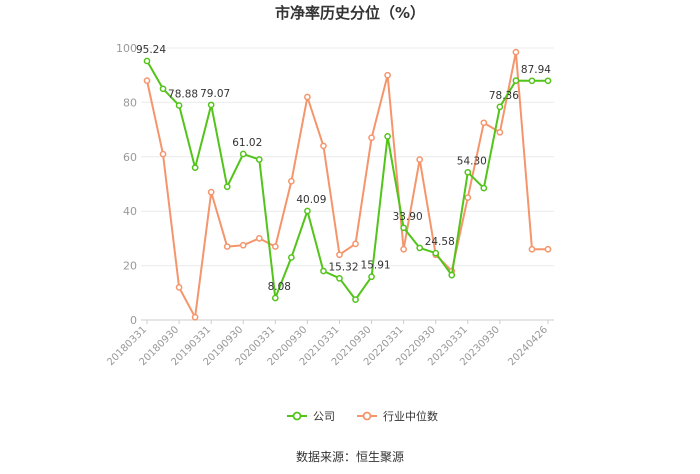  I want to click on chart-title: 市净率历史分位（%）, so click(350, 13).